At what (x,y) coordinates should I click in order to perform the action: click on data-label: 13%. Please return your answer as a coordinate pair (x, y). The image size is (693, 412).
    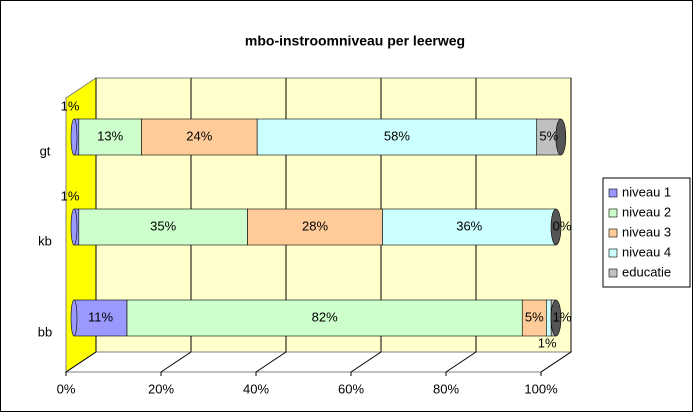
    Looking at the image, I should click on (110, 135).